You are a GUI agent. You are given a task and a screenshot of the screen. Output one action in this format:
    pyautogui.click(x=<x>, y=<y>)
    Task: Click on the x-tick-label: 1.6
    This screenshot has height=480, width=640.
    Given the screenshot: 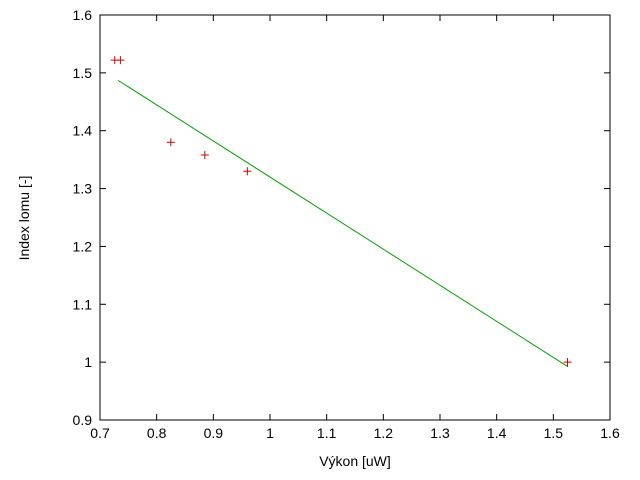 What is the action you would take?
    pyautogui.click(x=610, y=433)
    